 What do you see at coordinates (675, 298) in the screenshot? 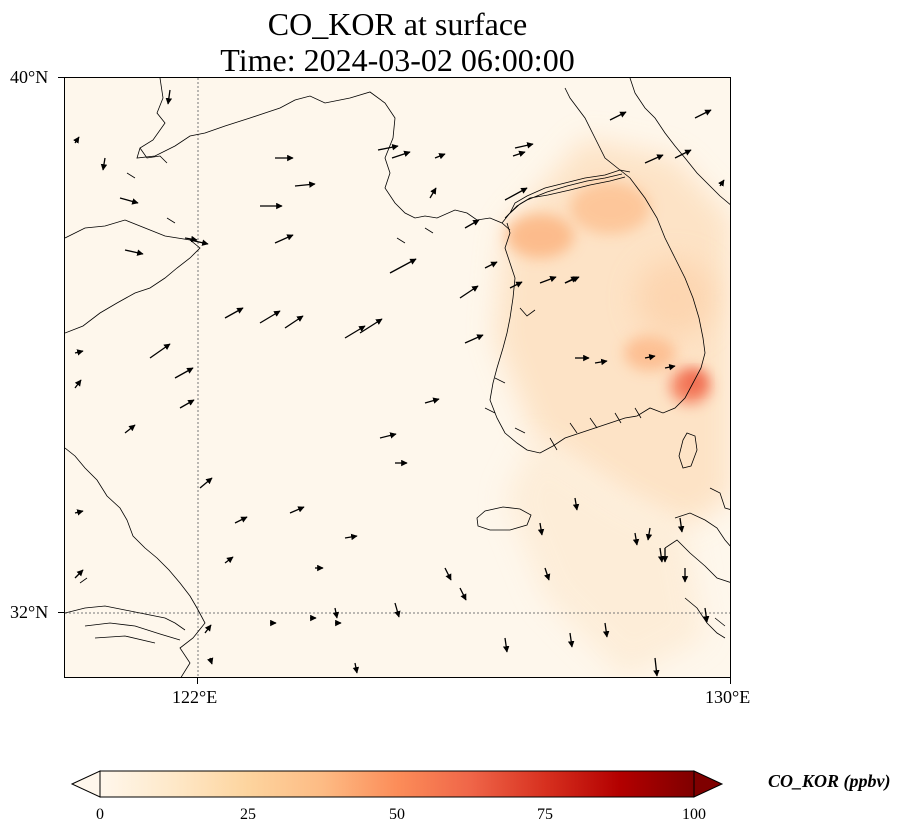
I see `concentration-patch-east` at bounding box center [675, 298].